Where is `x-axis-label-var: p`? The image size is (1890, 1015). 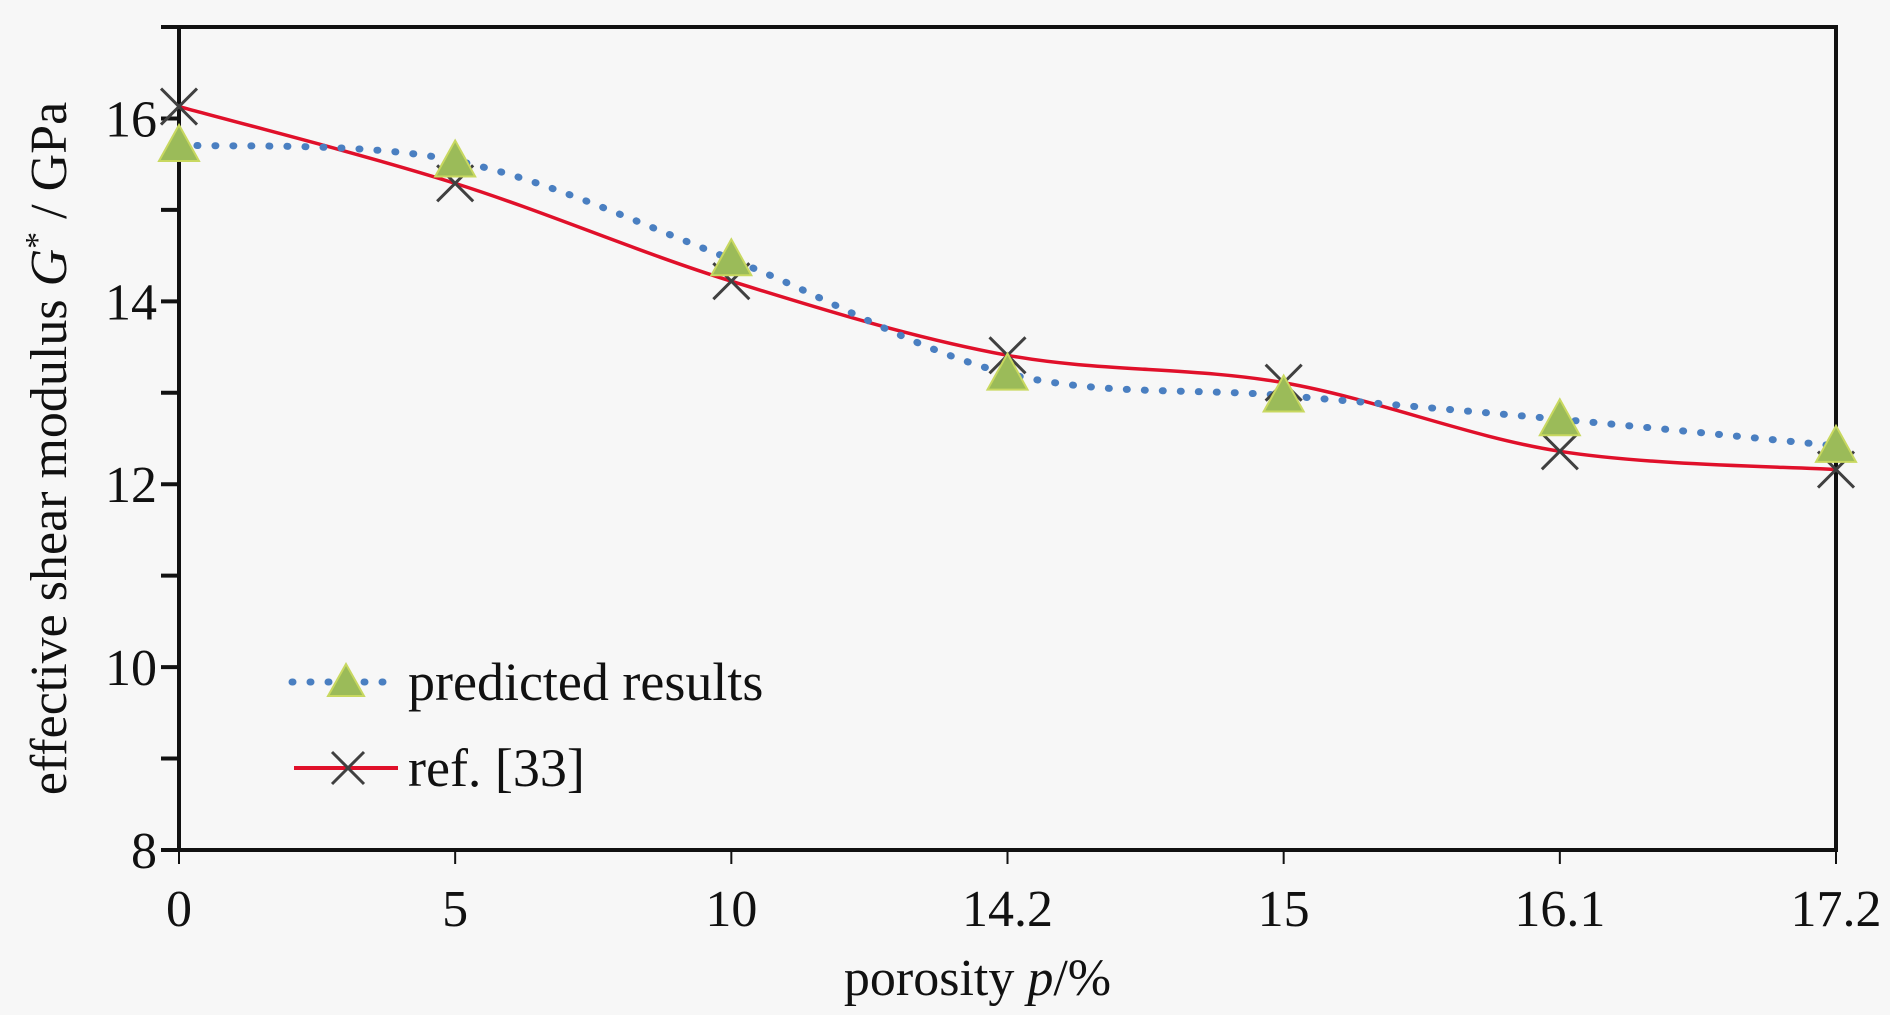 x-axis-label-var: p is located at coordinates (1038, 978).